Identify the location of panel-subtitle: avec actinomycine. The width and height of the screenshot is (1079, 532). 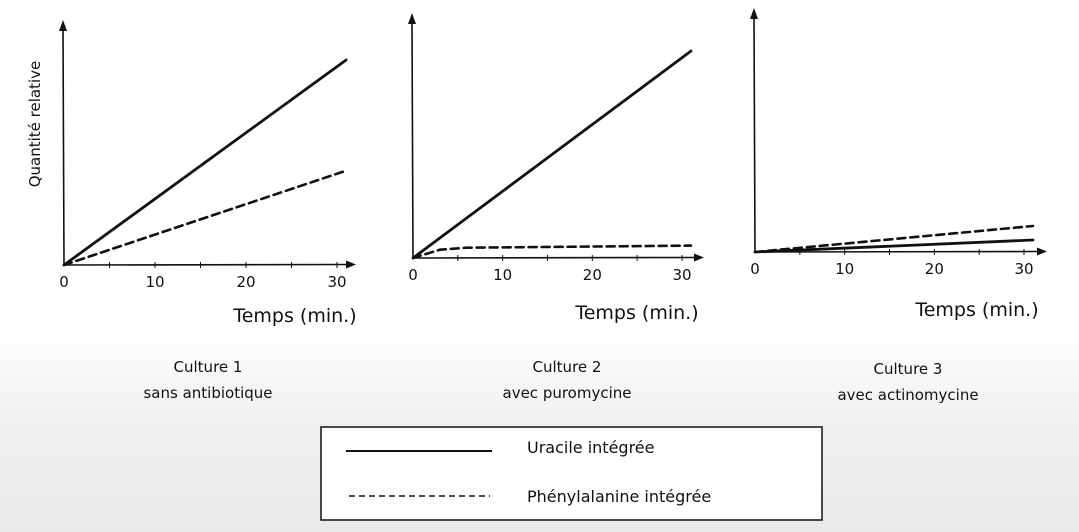
(907, 395).